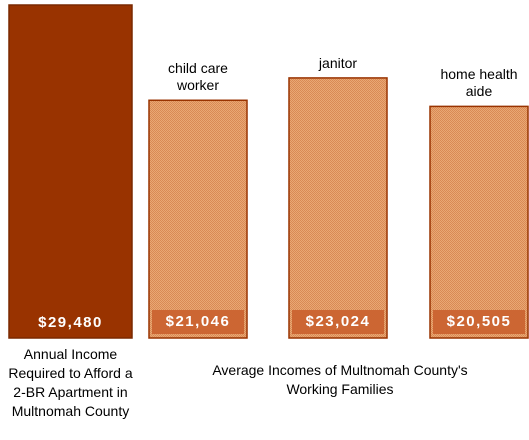  I want to click on group-label-line: Working Families, so click(340, 389).